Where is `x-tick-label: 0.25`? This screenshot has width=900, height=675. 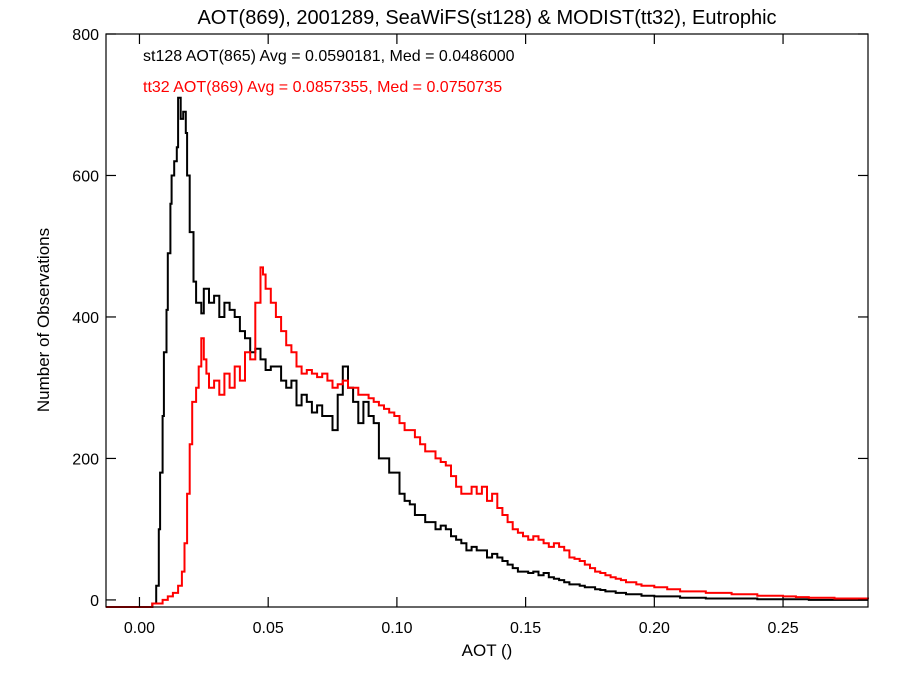 x-tick-label: 0.25 is located at coordinates (782, 628).